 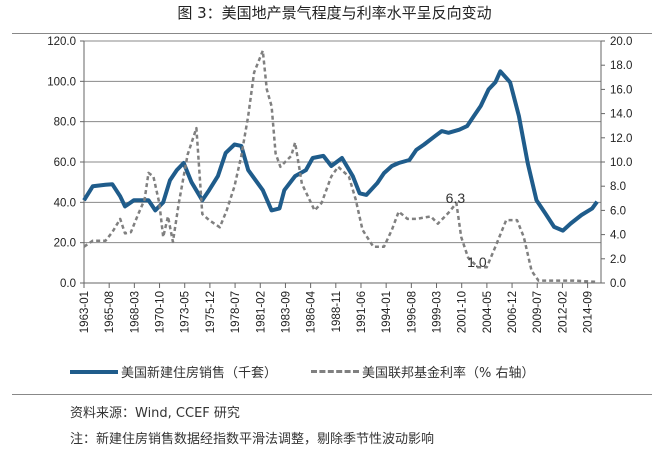 What do you see at coordinates (488, 312) in the screenshot?
I see `x-tick-label: 2004-05` at bounding box center [488, 312].